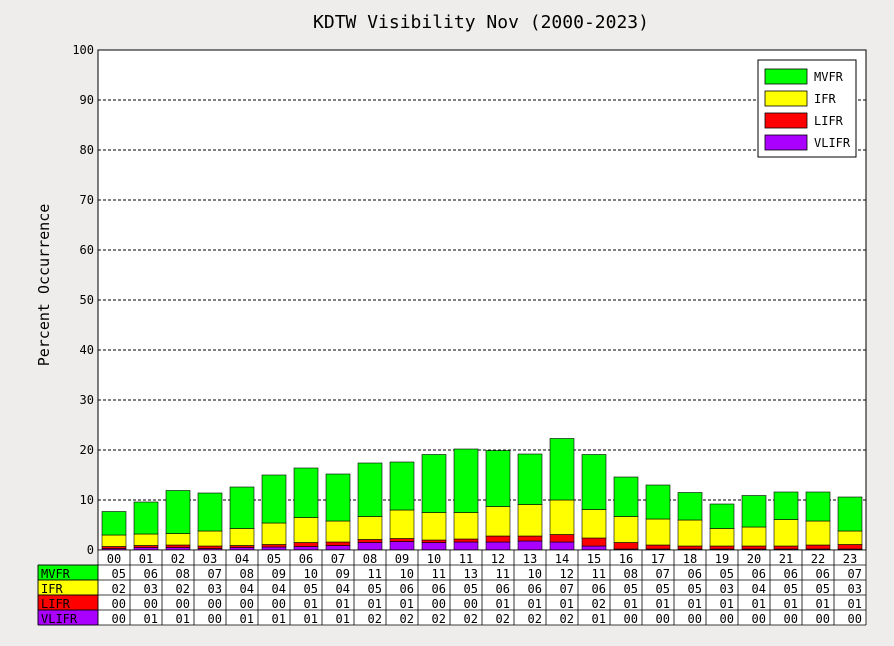 The height and width of the screenshot is (646, 894). What do you see at coordinates (146, 559) in the screenshot?
I see `x-tick-label: 01` at bounding box center [146, 559].